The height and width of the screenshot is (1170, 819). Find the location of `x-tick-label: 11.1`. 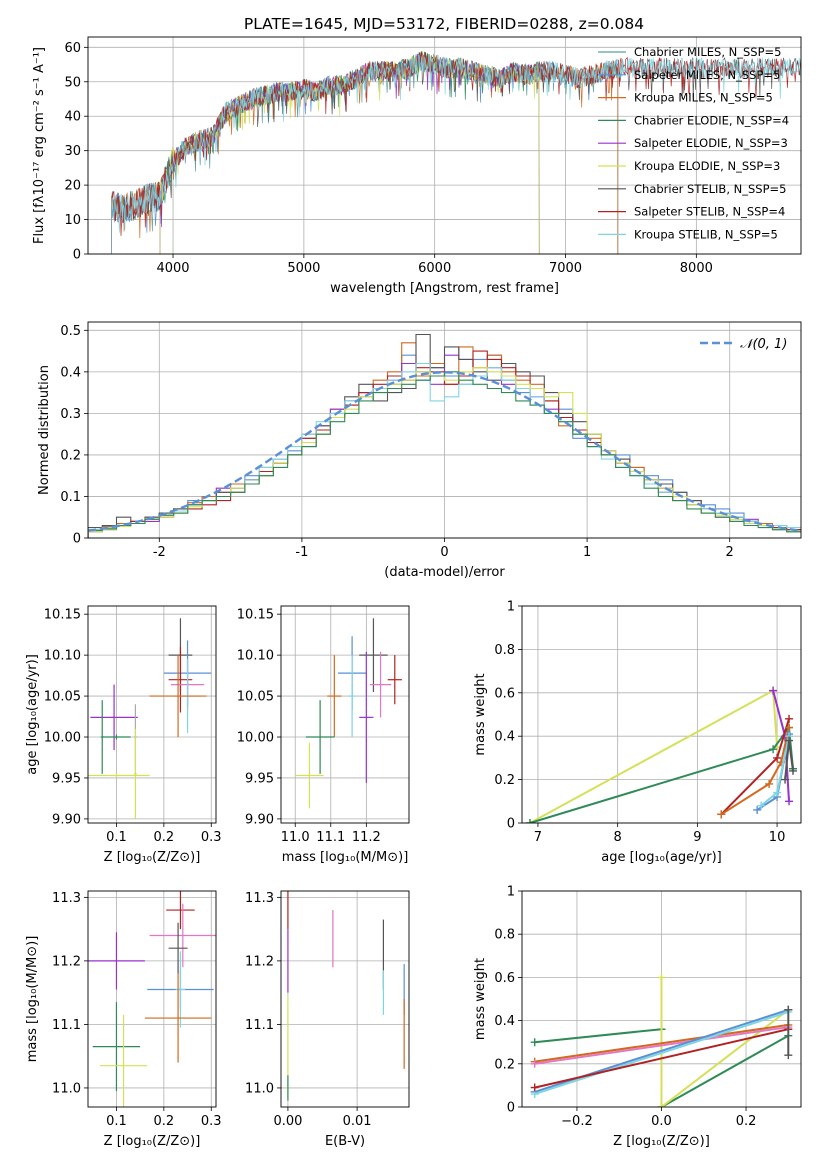

x-tick-label: 11.1 is located at coordinates (330, 837).